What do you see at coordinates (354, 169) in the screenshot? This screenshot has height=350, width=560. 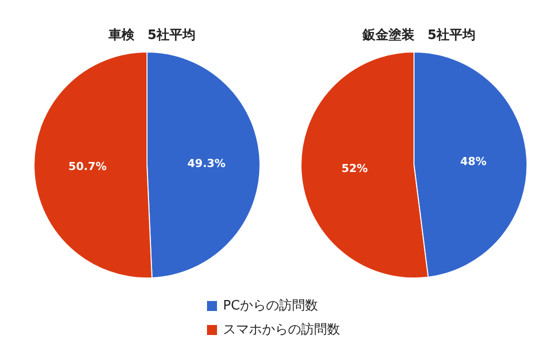 I see `data-label: 52%` at bounding box center [354, 169].